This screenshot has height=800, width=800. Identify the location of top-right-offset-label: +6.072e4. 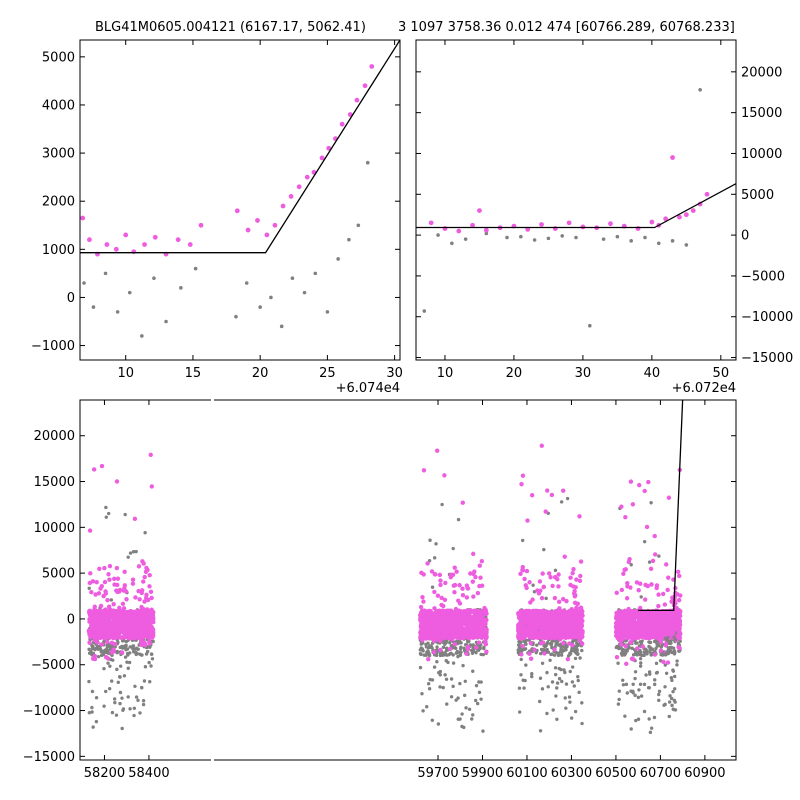
(704, 388).